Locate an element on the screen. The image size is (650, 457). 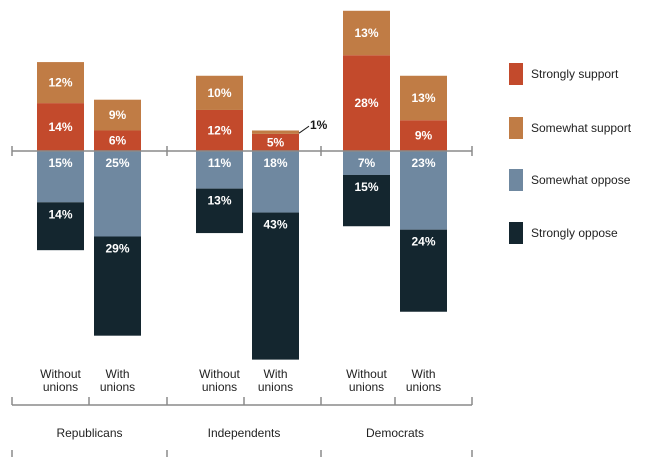
data-label-independents-with-unions-somewhat-support: 1% is located at coordinates (319, 125).